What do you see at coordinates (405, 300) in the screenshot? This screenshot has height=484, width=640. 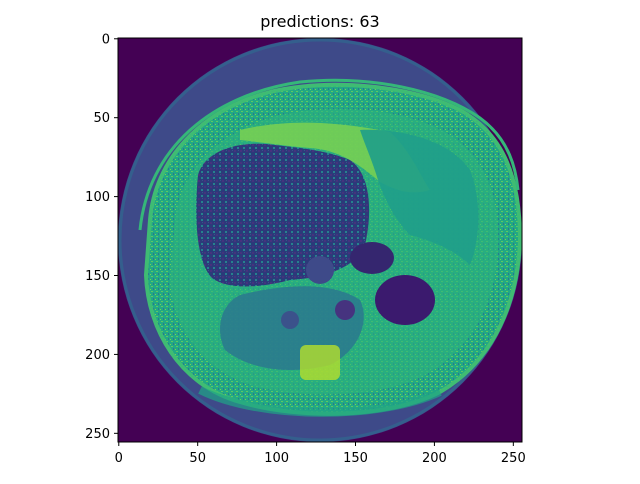 I see `small-dark-organ` at bounding box center [405, 300].